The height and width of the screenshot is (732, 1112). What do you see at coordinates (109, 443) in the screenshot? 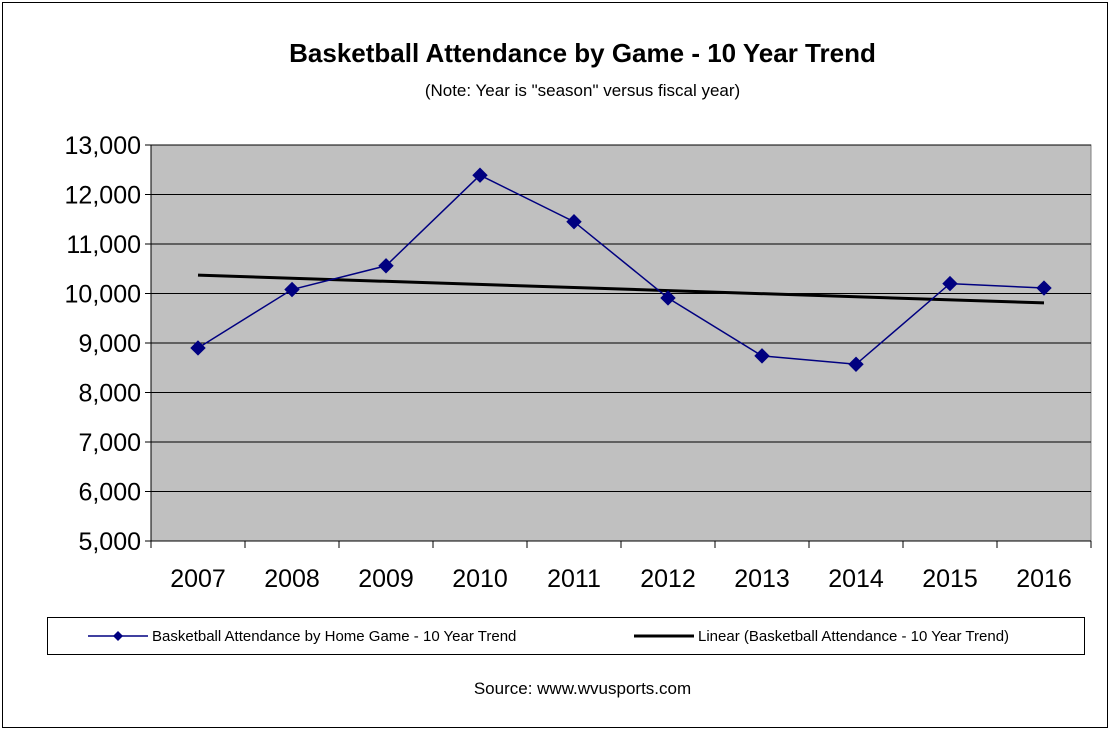
I see `y-tick-label: 7,000` at bounding box center [109, 443].